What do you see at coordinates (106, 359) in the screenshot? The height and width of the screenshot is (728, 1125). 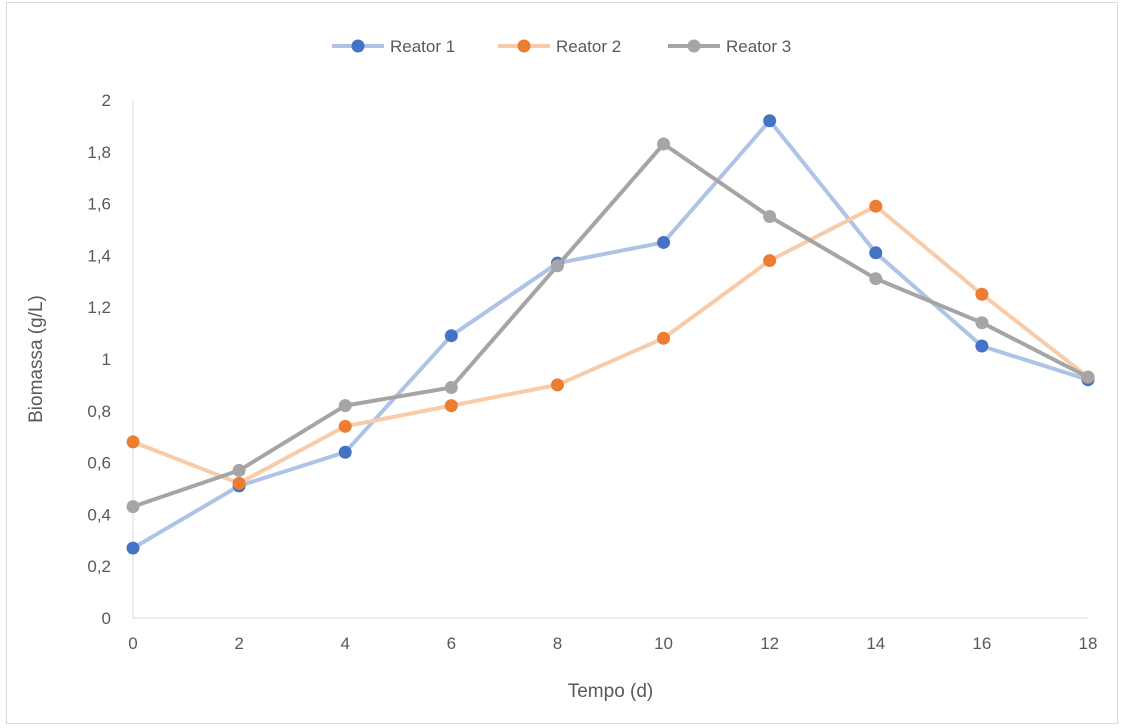 I see `y-tick-label: 1` at bounding box center [106, 359].